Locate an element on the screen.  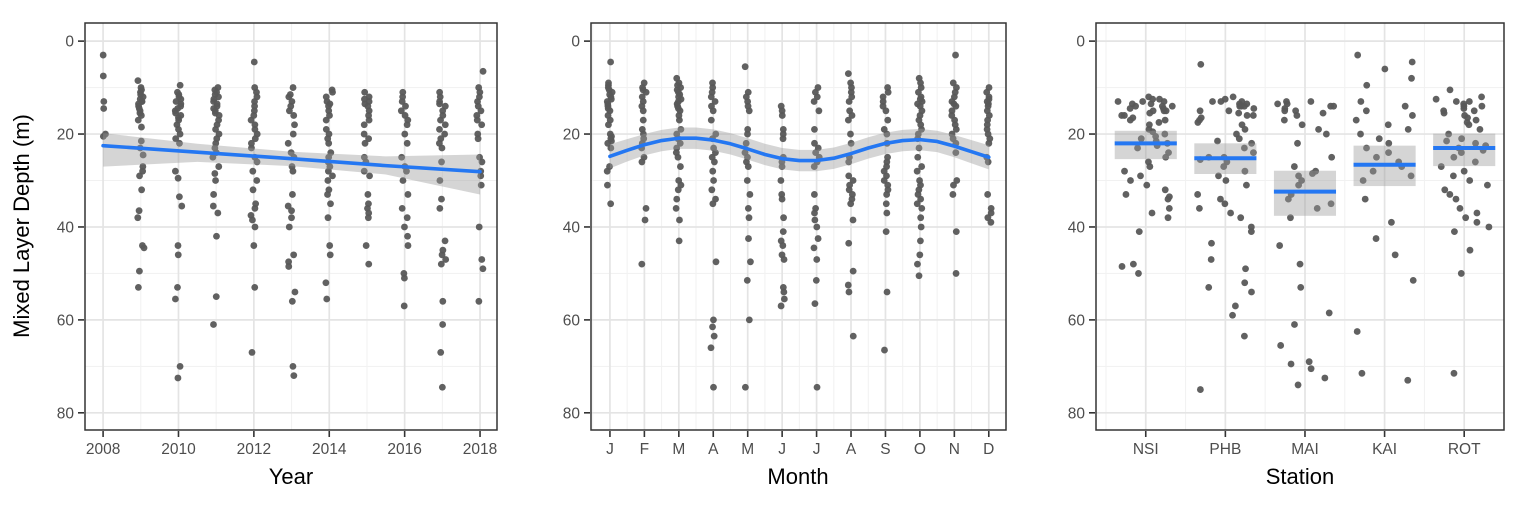
x-axis-title-year: Year is located at coordinates (291, 476).